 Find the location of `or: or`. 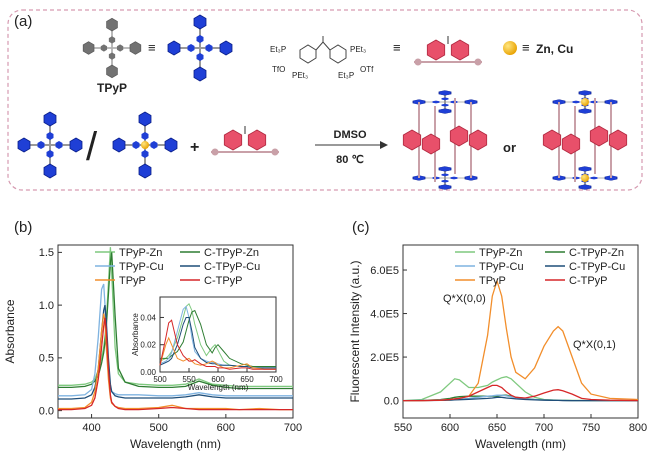

or: or is located at coordinates (509, 147).